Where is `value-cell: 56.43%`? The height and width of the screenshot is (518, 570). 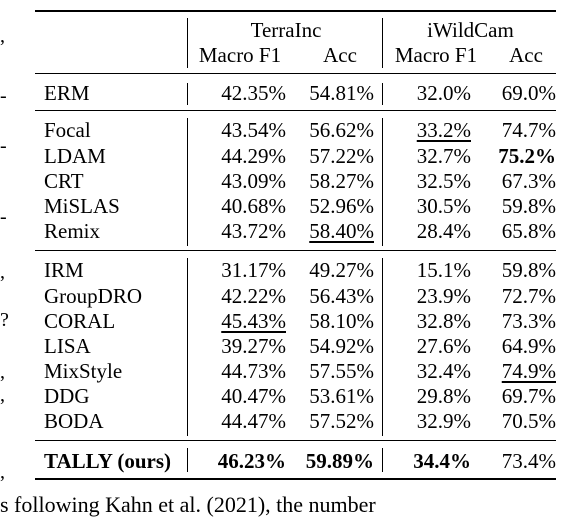 value-cell: 56.43% is located at coordinates (341, 296).